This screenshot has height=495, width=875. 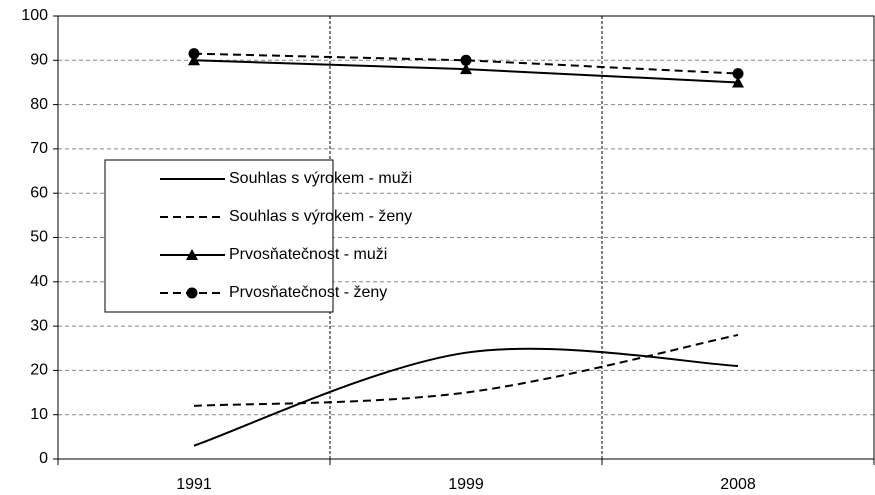 I want to click on y-tick-label: 100, so click(x=34, y=15).